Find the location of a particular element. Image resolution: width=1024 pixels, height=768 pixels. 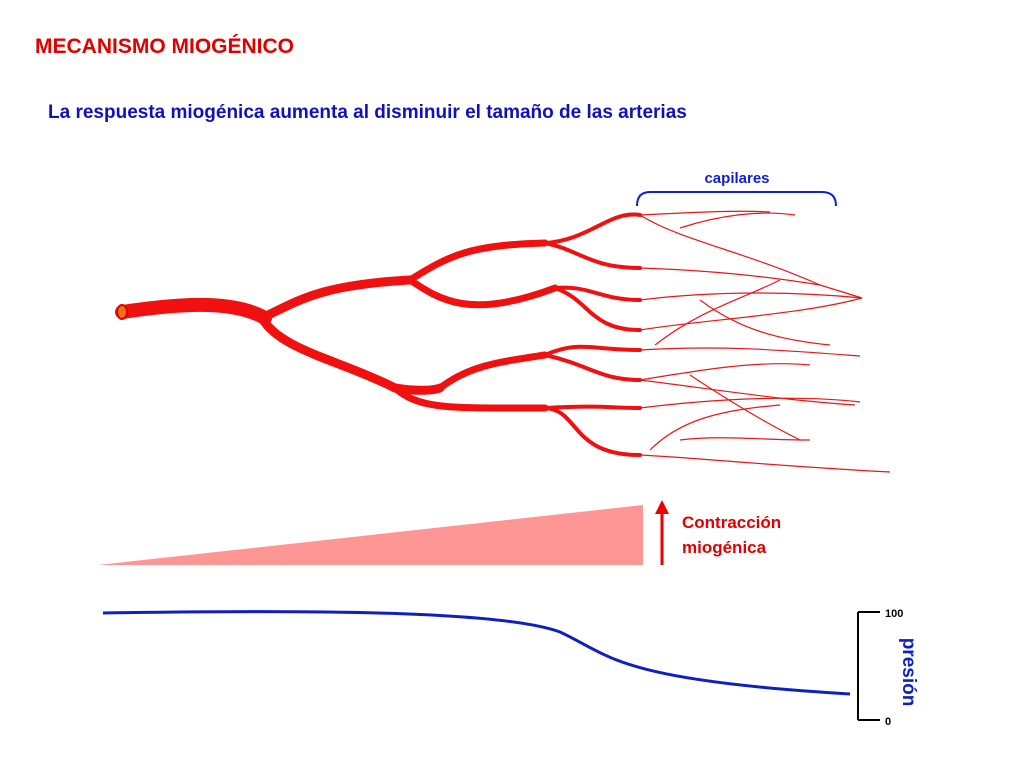

contraction-wedge is located at coordinates (370, 535).